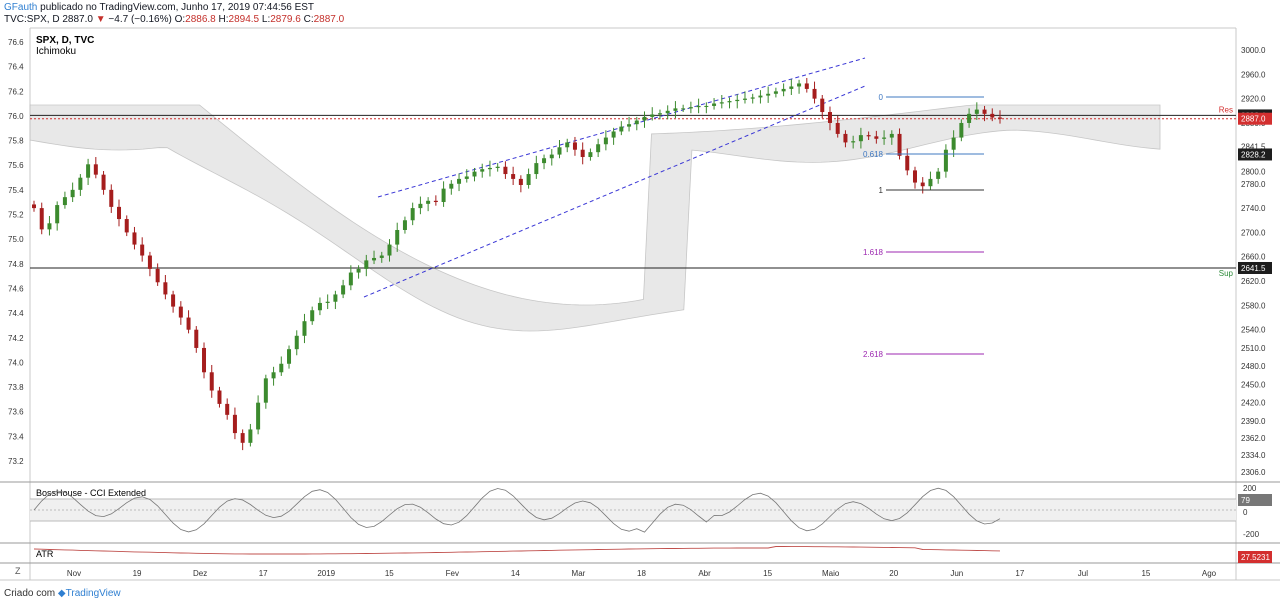 Image resolution: width=1280 pixels, height=605 pixels. What do you see at coordinates (956, 573) in the screenshot?
I see `x-axis-tick: Jun` at bounding box center [956, 573].